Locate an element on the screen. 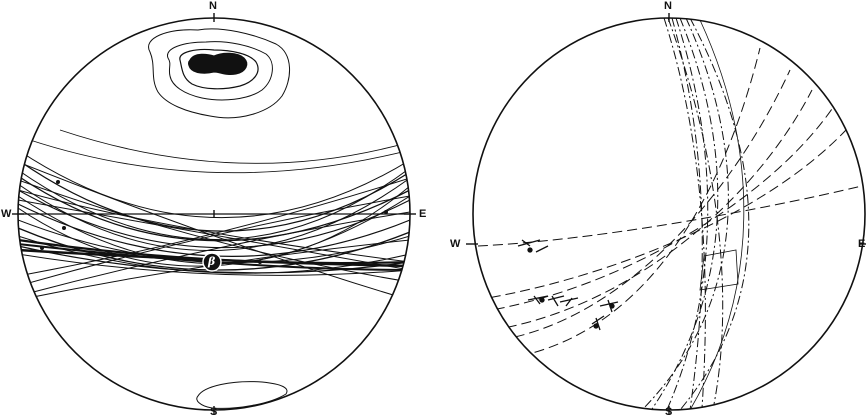 The image size is (866, 418). left-south-label: S is located at coordinates (214, 412).